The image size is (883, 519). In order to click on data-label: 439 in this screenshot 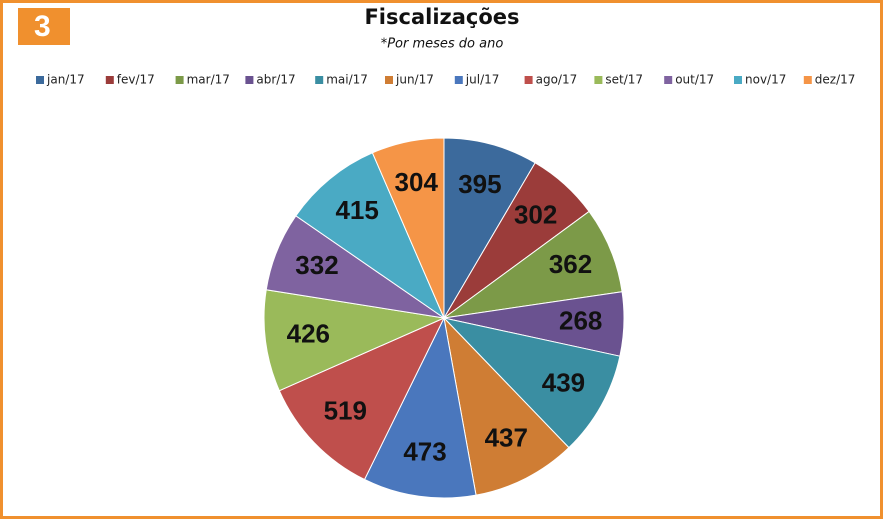, I will do `click(563, 383)`.